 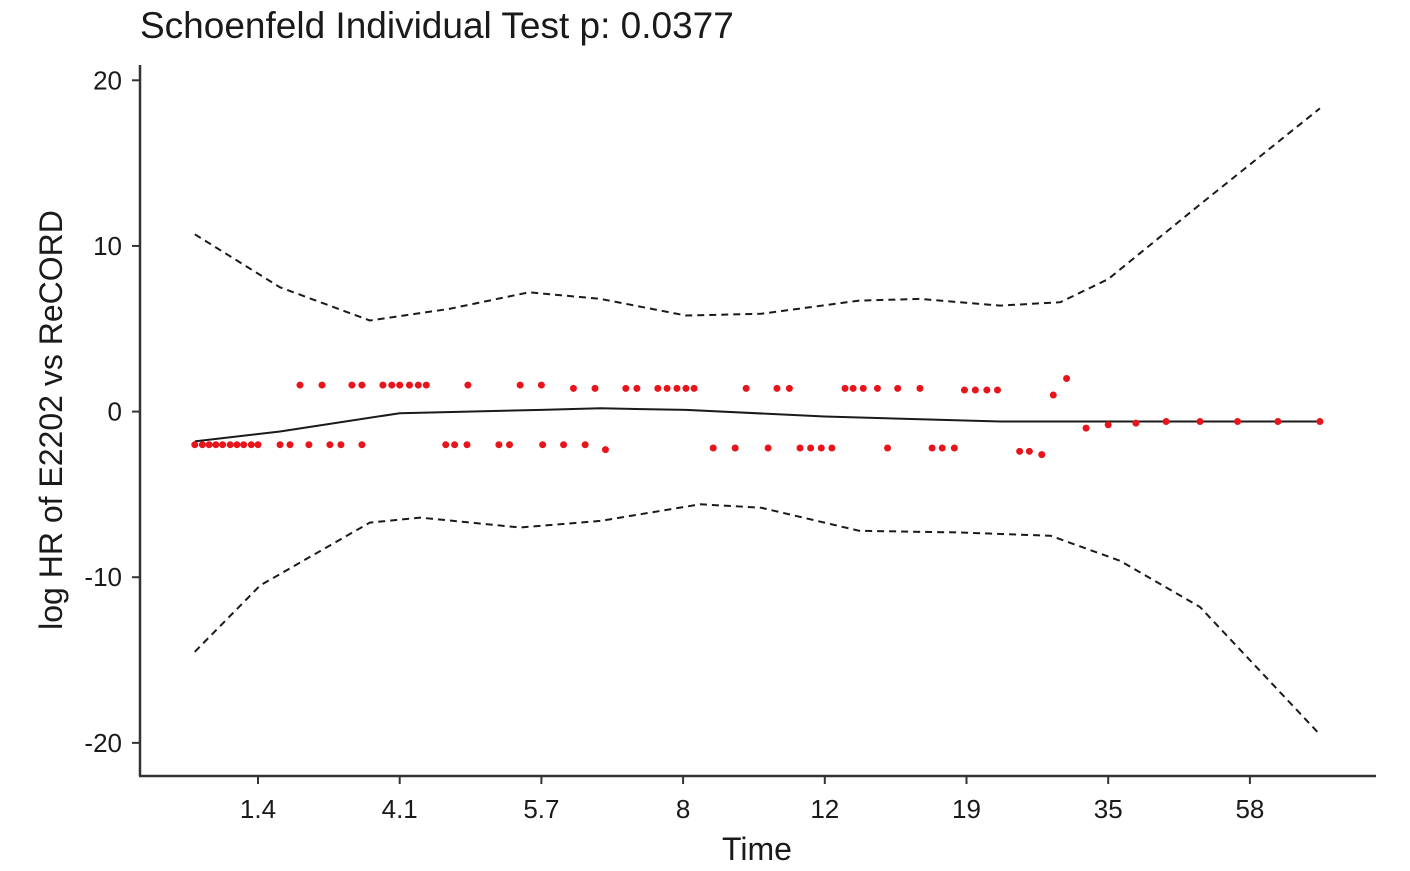 What do you see at coordinates (757, 849) in the screenshot?
I see `x-axis-label: Time` at bounding box center [757, 849].